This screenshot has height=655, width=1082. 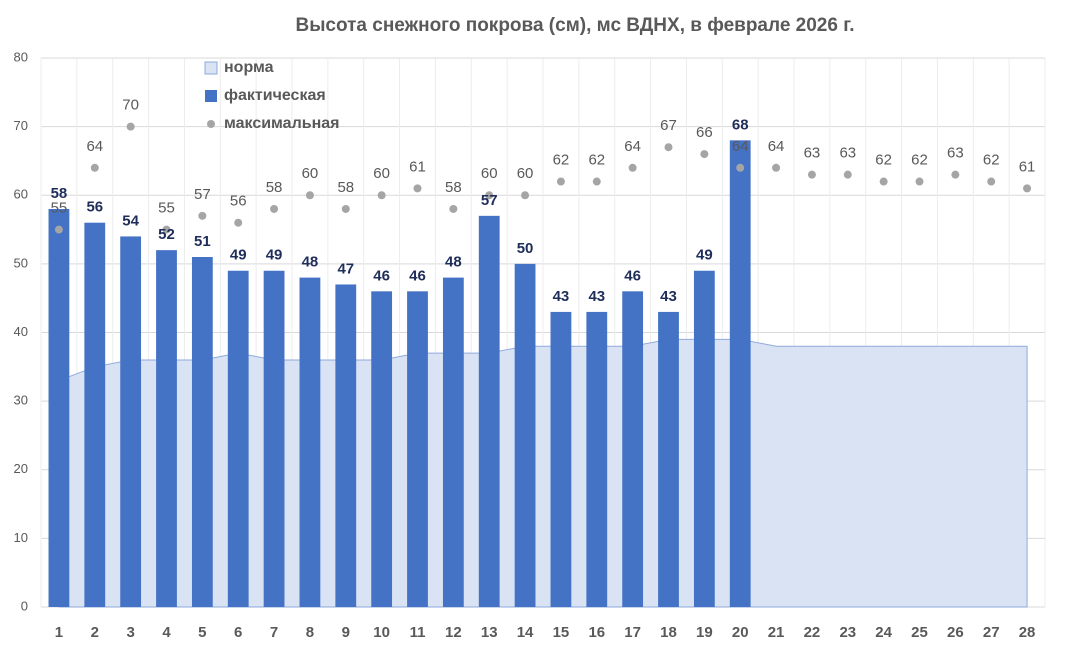 What do you see at coordinates (59, 632) in the screenshot?
I see `x-tick-label: 1` at bounding box center [59, 632].